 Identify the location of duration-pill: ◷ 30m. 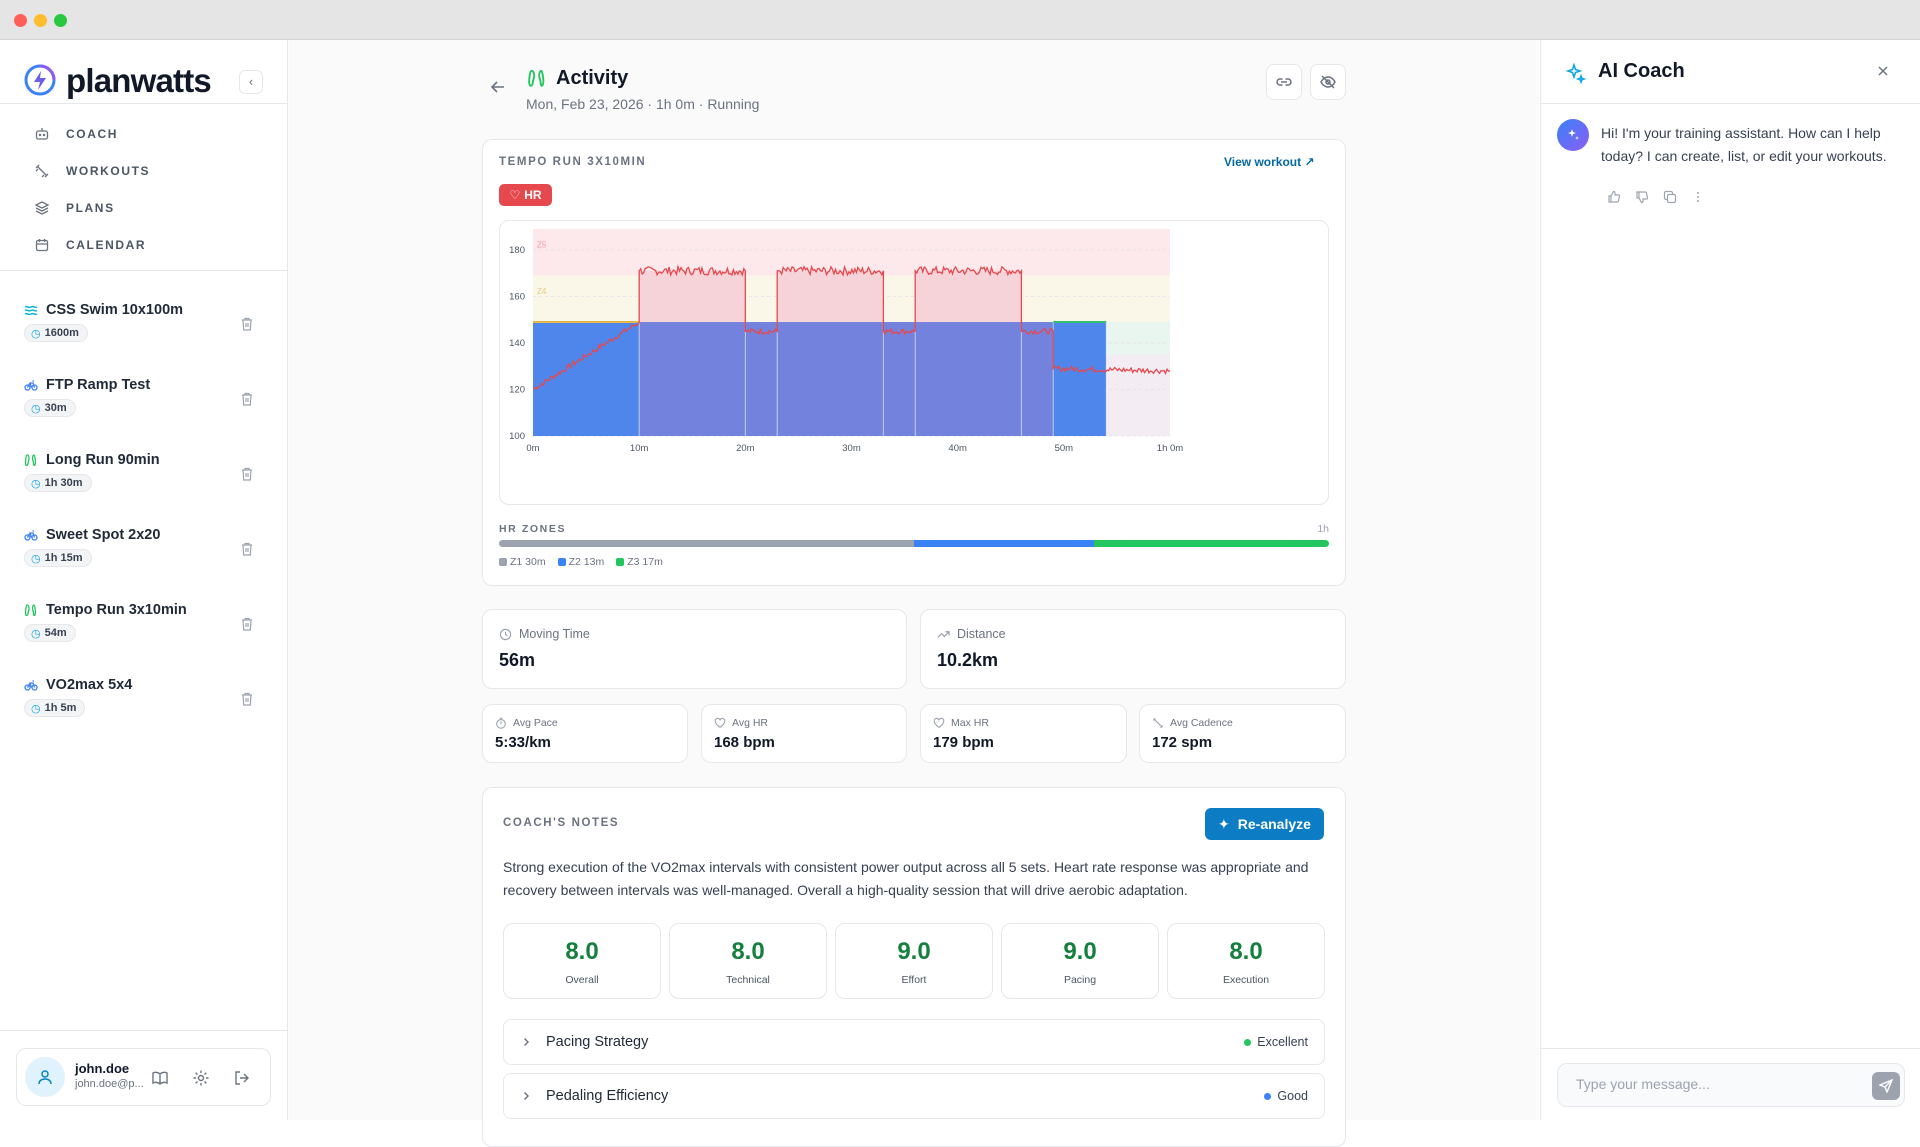
(50, 408).